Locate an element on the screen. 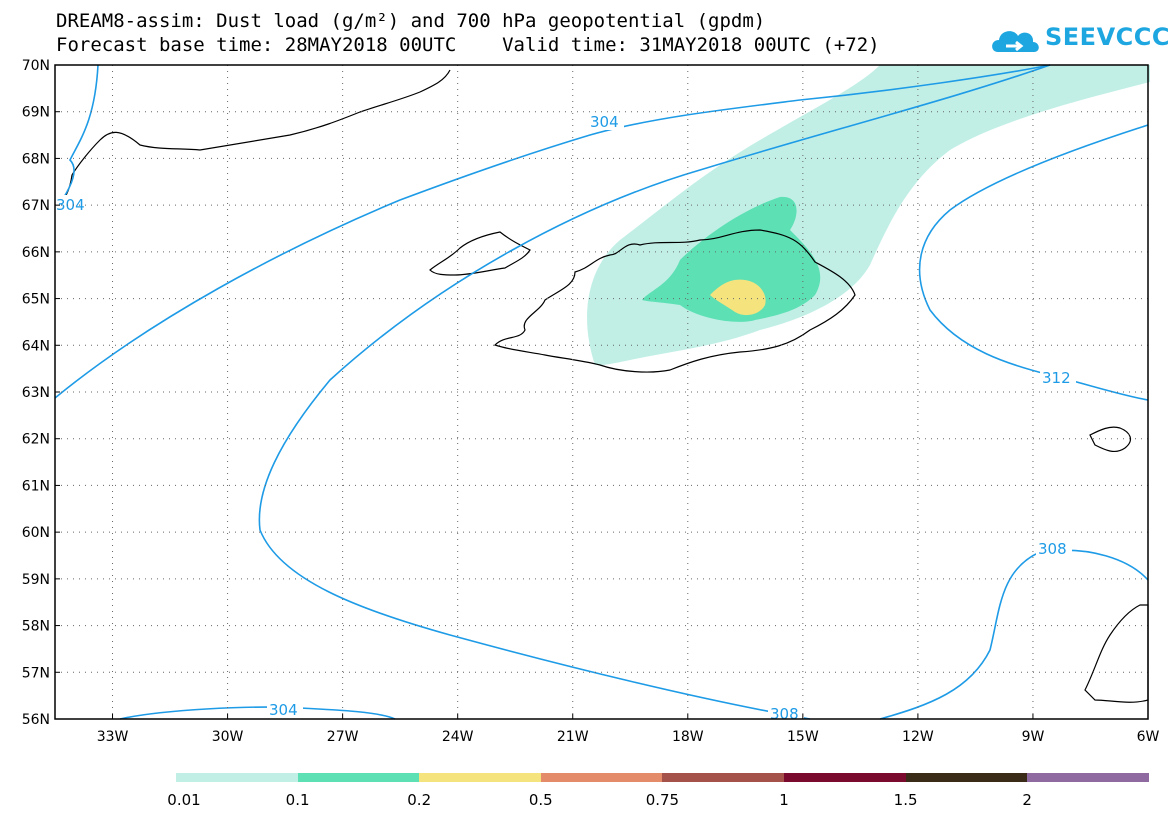 The width and height of the screenshot is (1175, 815). lat-label: 64N is located at coordinates (36, 346).